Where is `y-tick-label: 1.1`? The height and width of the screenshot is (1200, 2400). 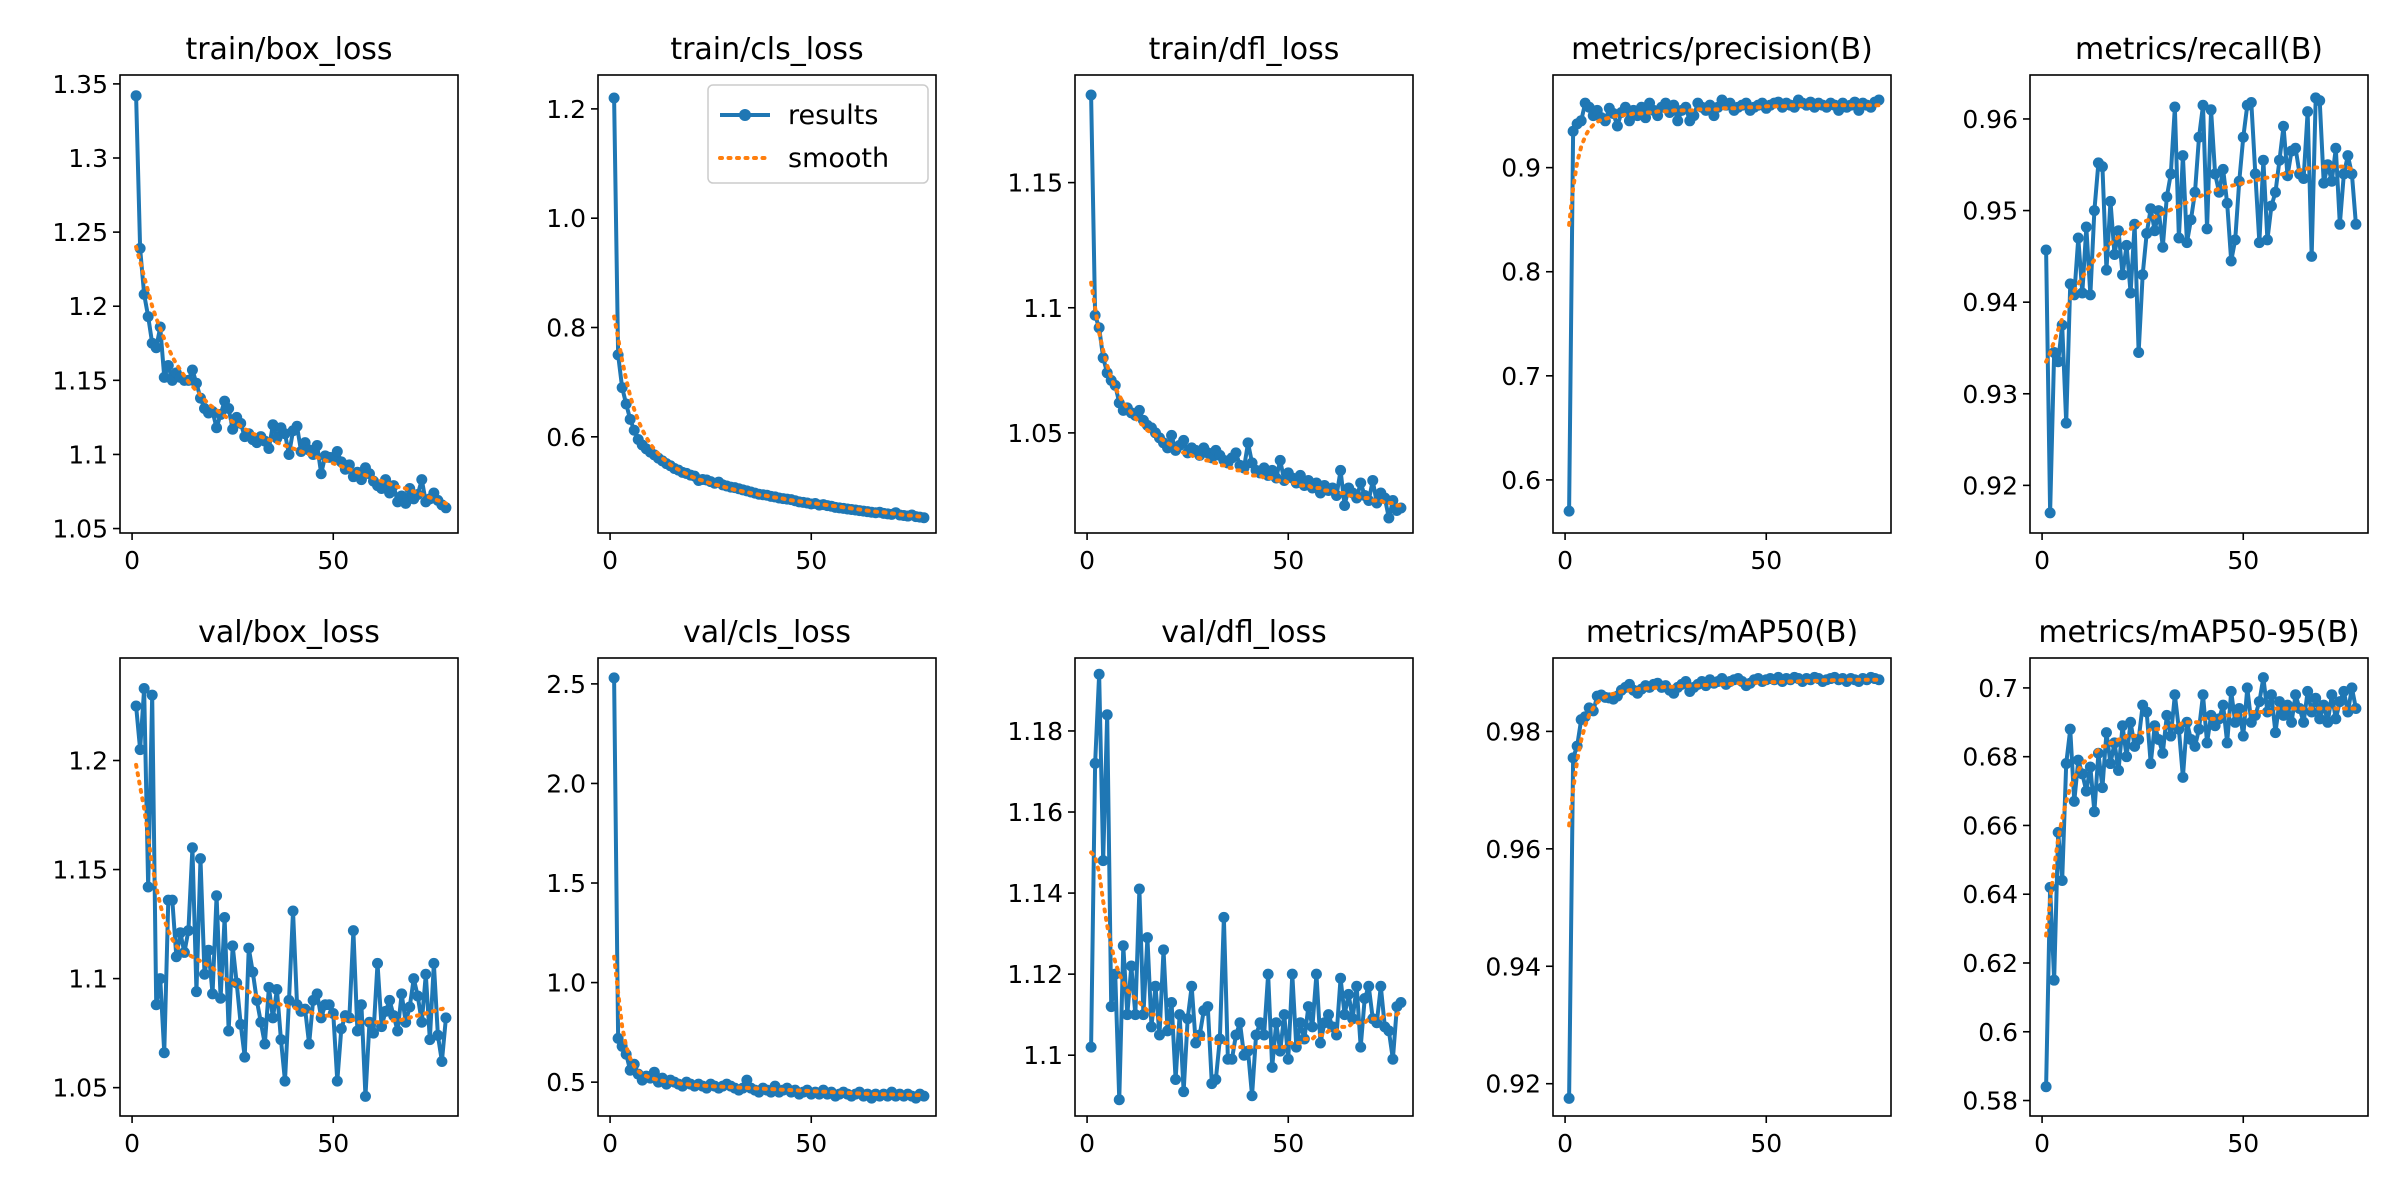 y-tick-label: 1.1 is located at coordinates (1043, 308).